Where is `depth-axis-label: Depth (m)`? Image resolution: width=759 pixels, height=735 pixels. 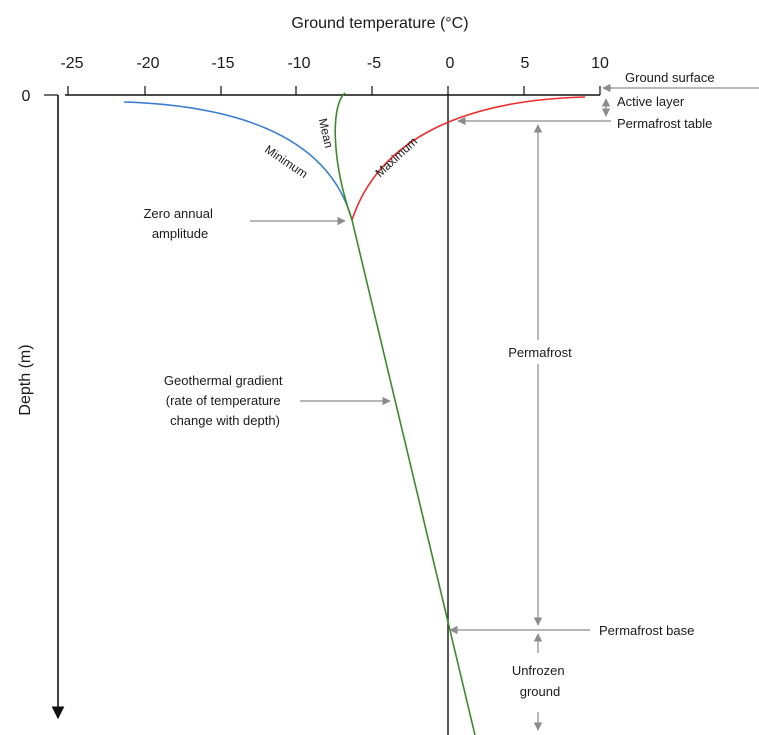 depth-axis-label: Depth (m) is located at coordinates (25, 379).